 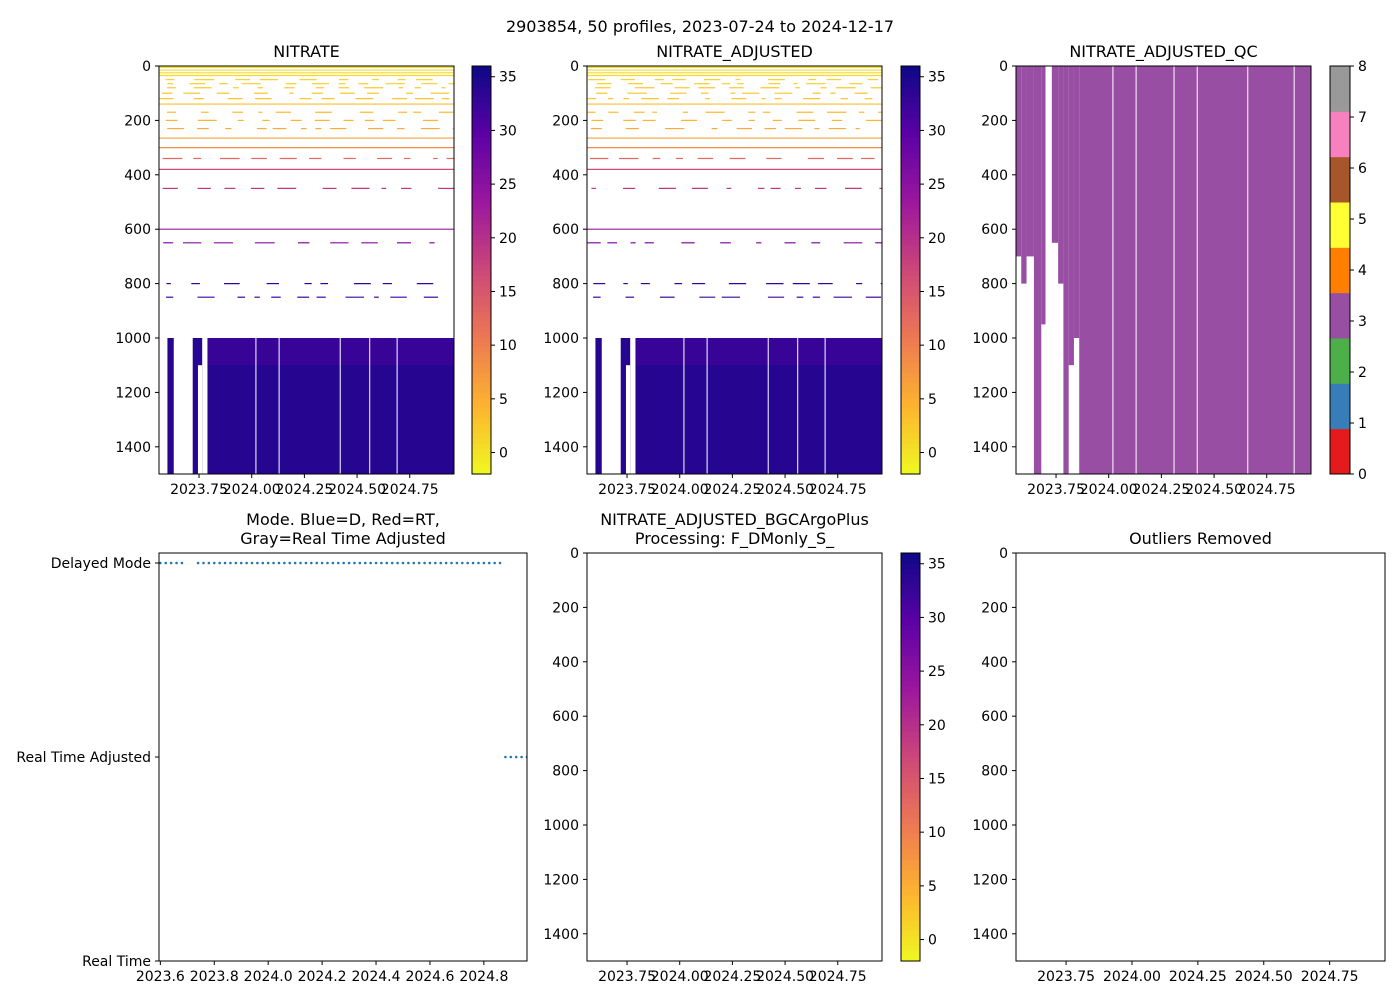 What do you see at coordinates (937, 565) in the screenshot?
I see `colorbar-tick-label: 35` at bounding box center [937, 565].